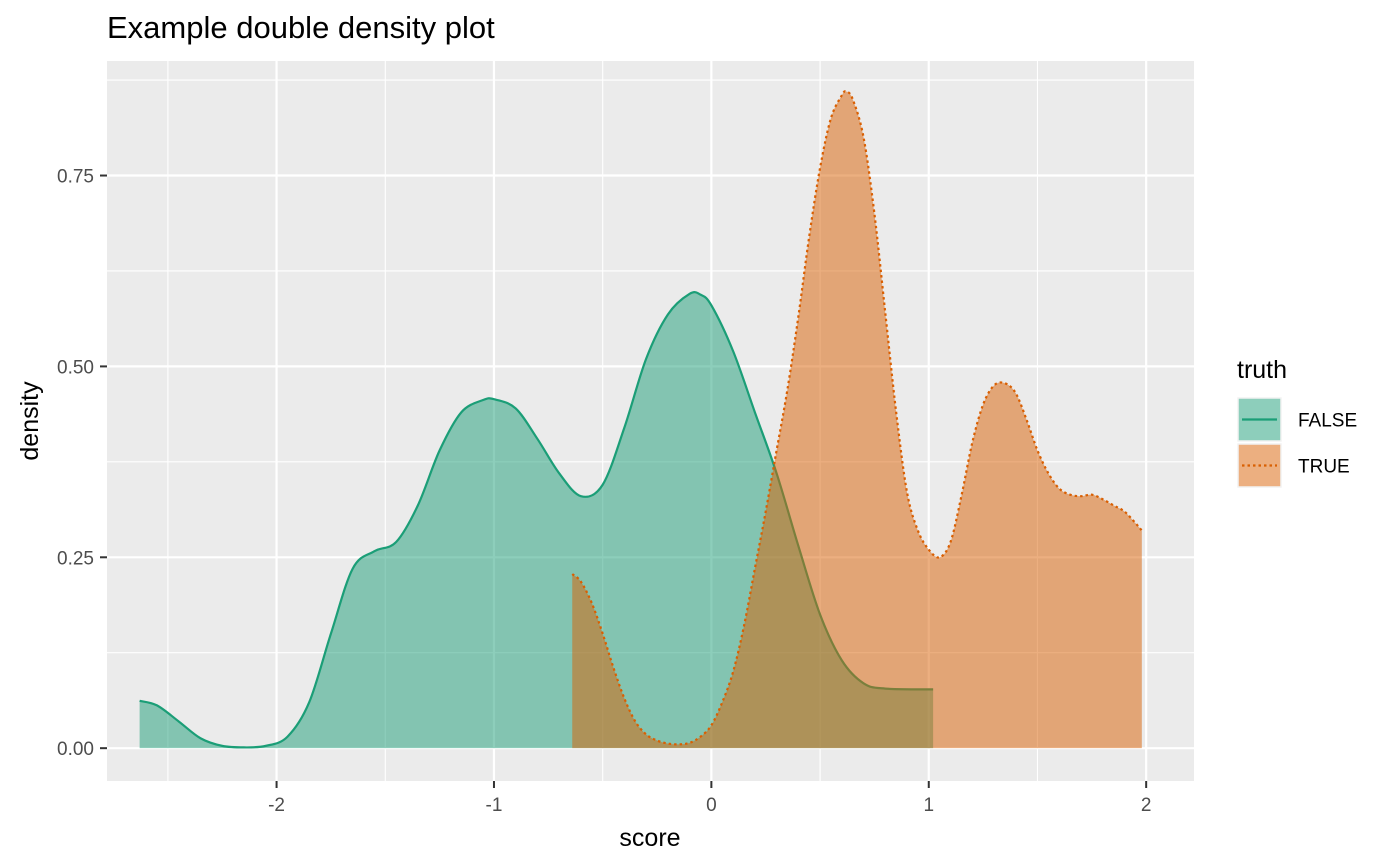 The width and height of the screenshot is (1400, 866). Describe the element at coordinates (649, 838) in the screenshot. I see `x-axis-title: score` at that location.